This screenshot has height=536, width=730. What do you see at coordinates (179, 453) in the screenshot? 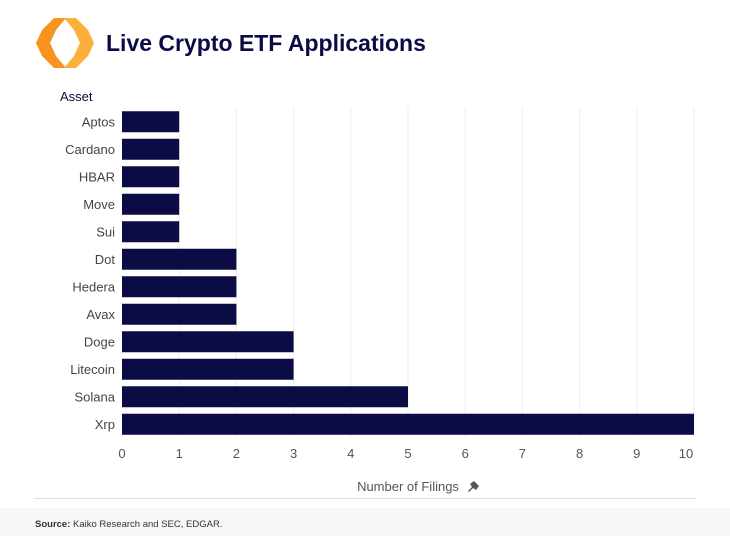
I see `x-tick-label: 1` at bounding box center [179, 453].